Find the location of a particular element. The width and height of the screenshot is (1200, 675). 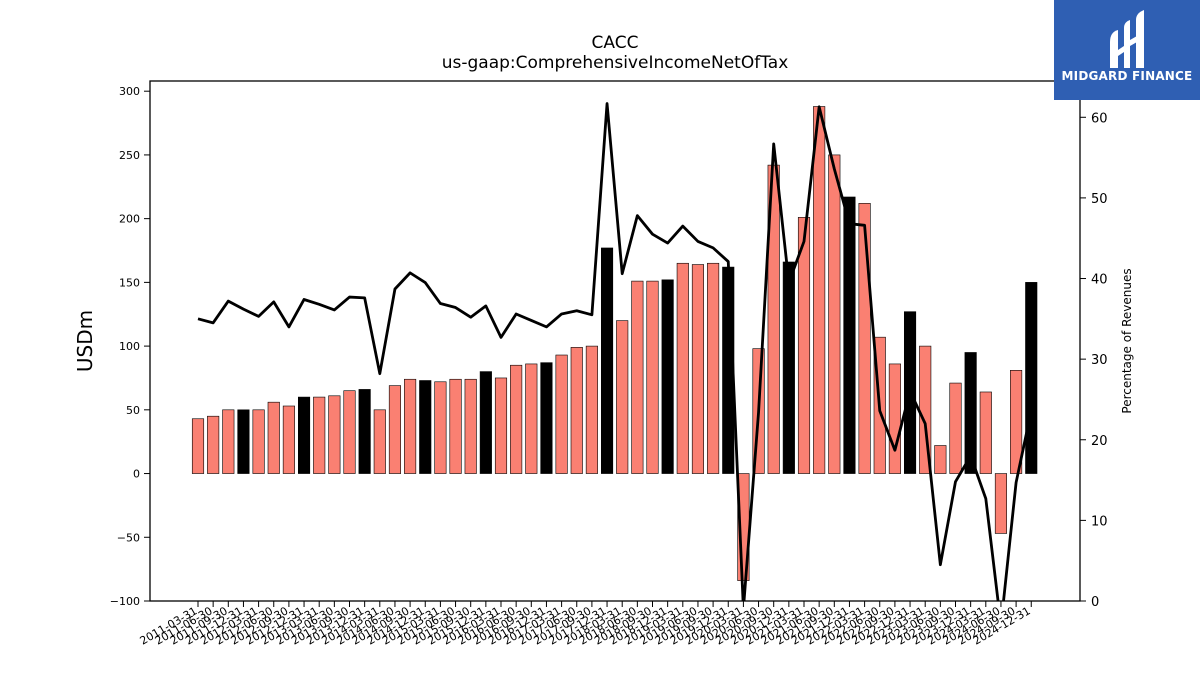

y-tick-label: 50 is located at coordinates (133, 410).